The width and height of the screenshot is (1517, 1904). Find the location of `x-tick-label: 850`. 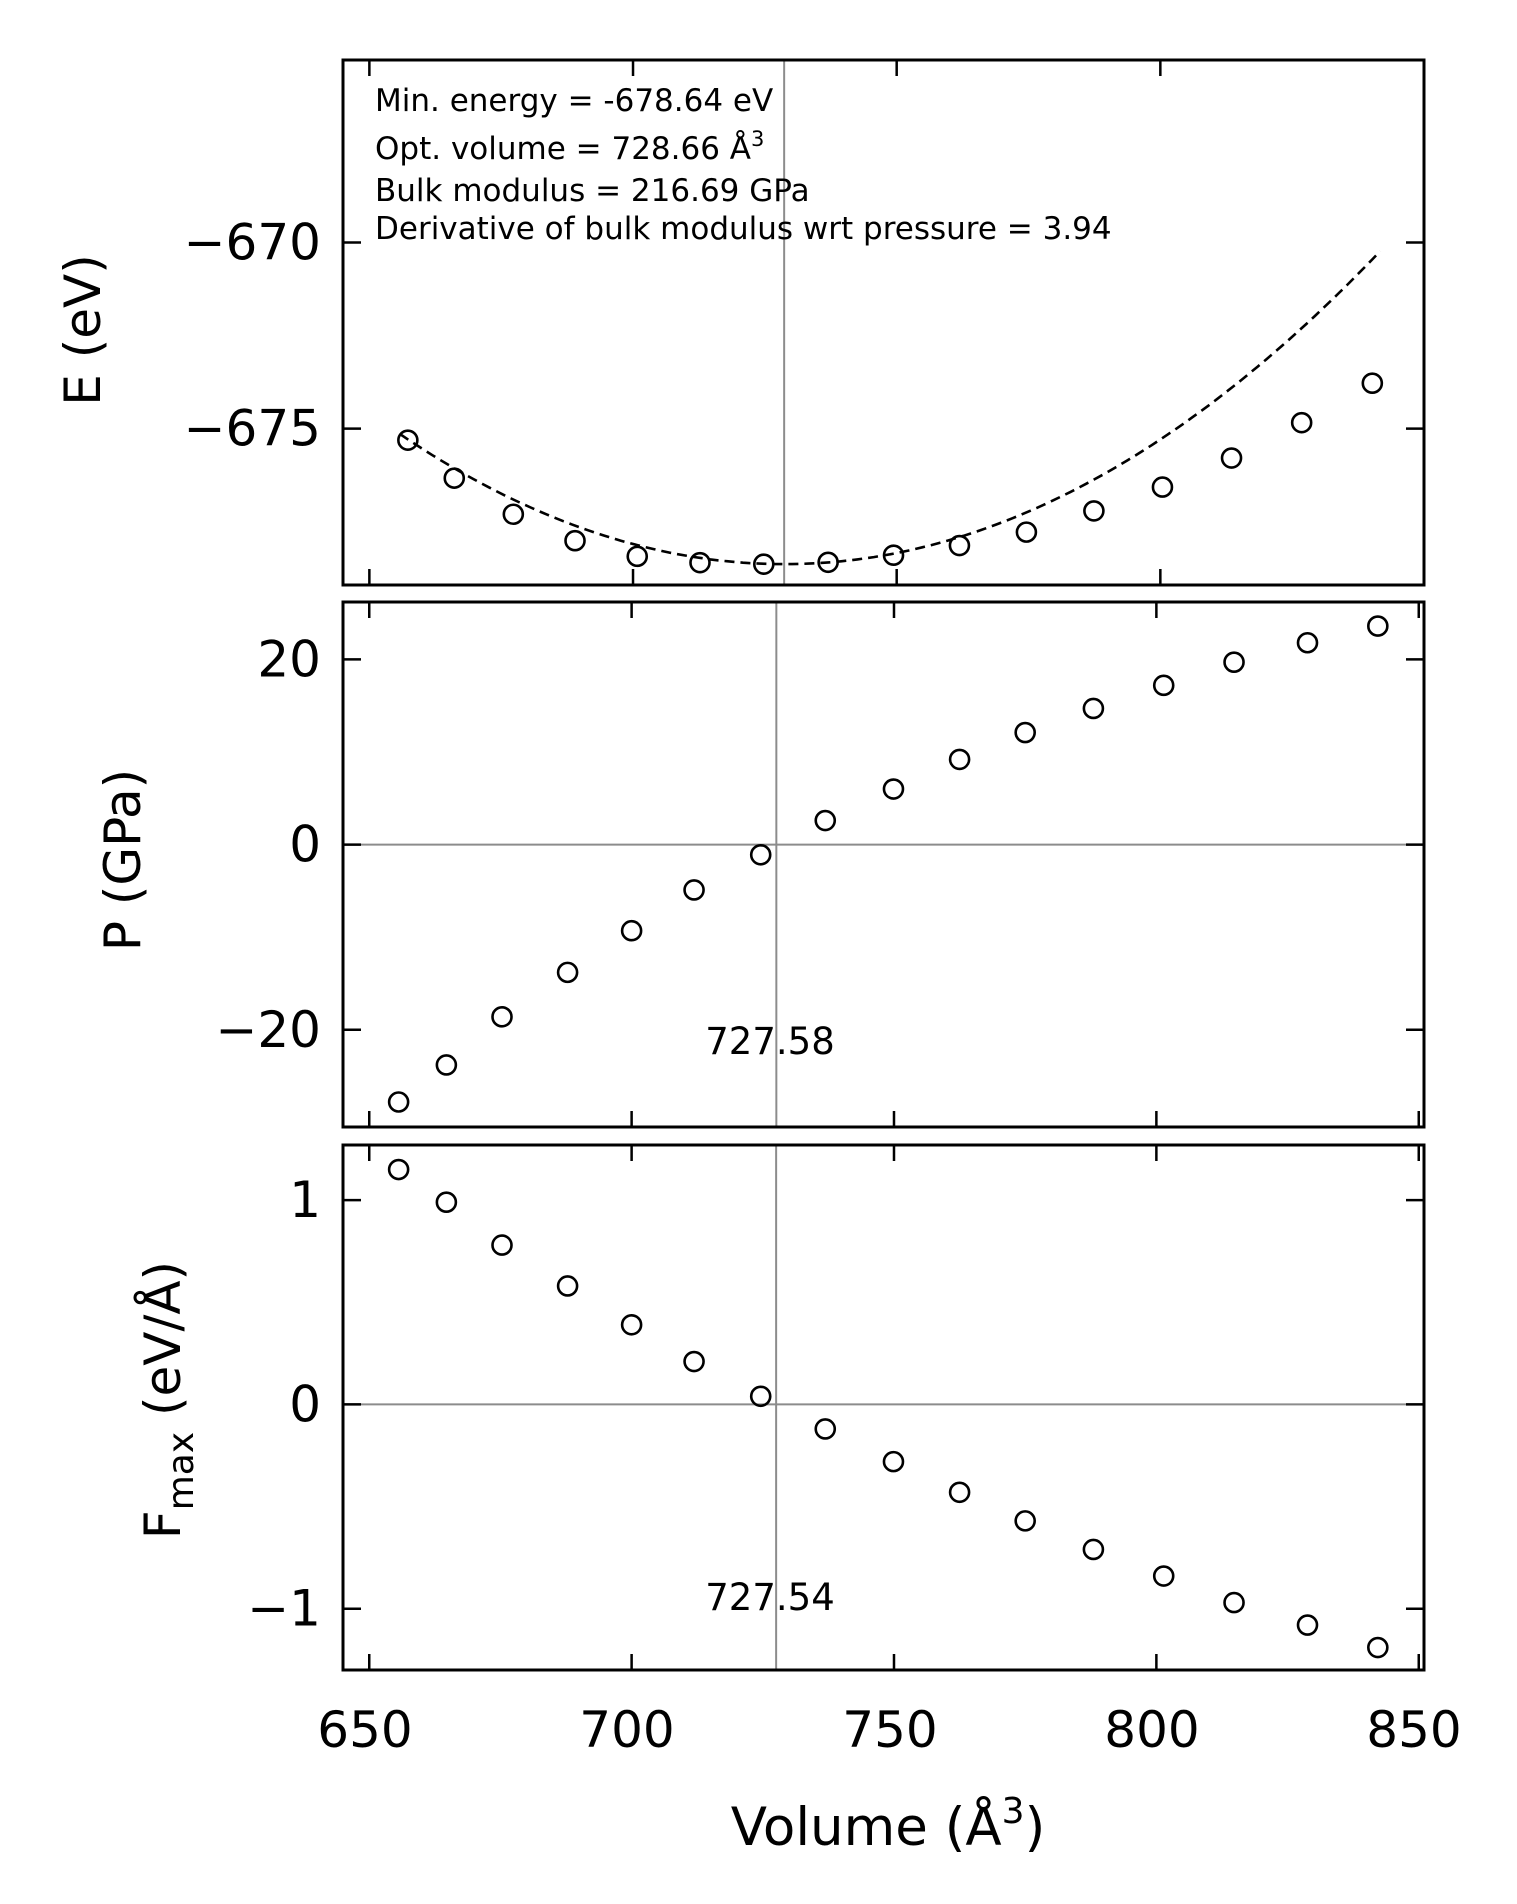

x-tick-label: 850 is located at coordinates (1413, 1730).